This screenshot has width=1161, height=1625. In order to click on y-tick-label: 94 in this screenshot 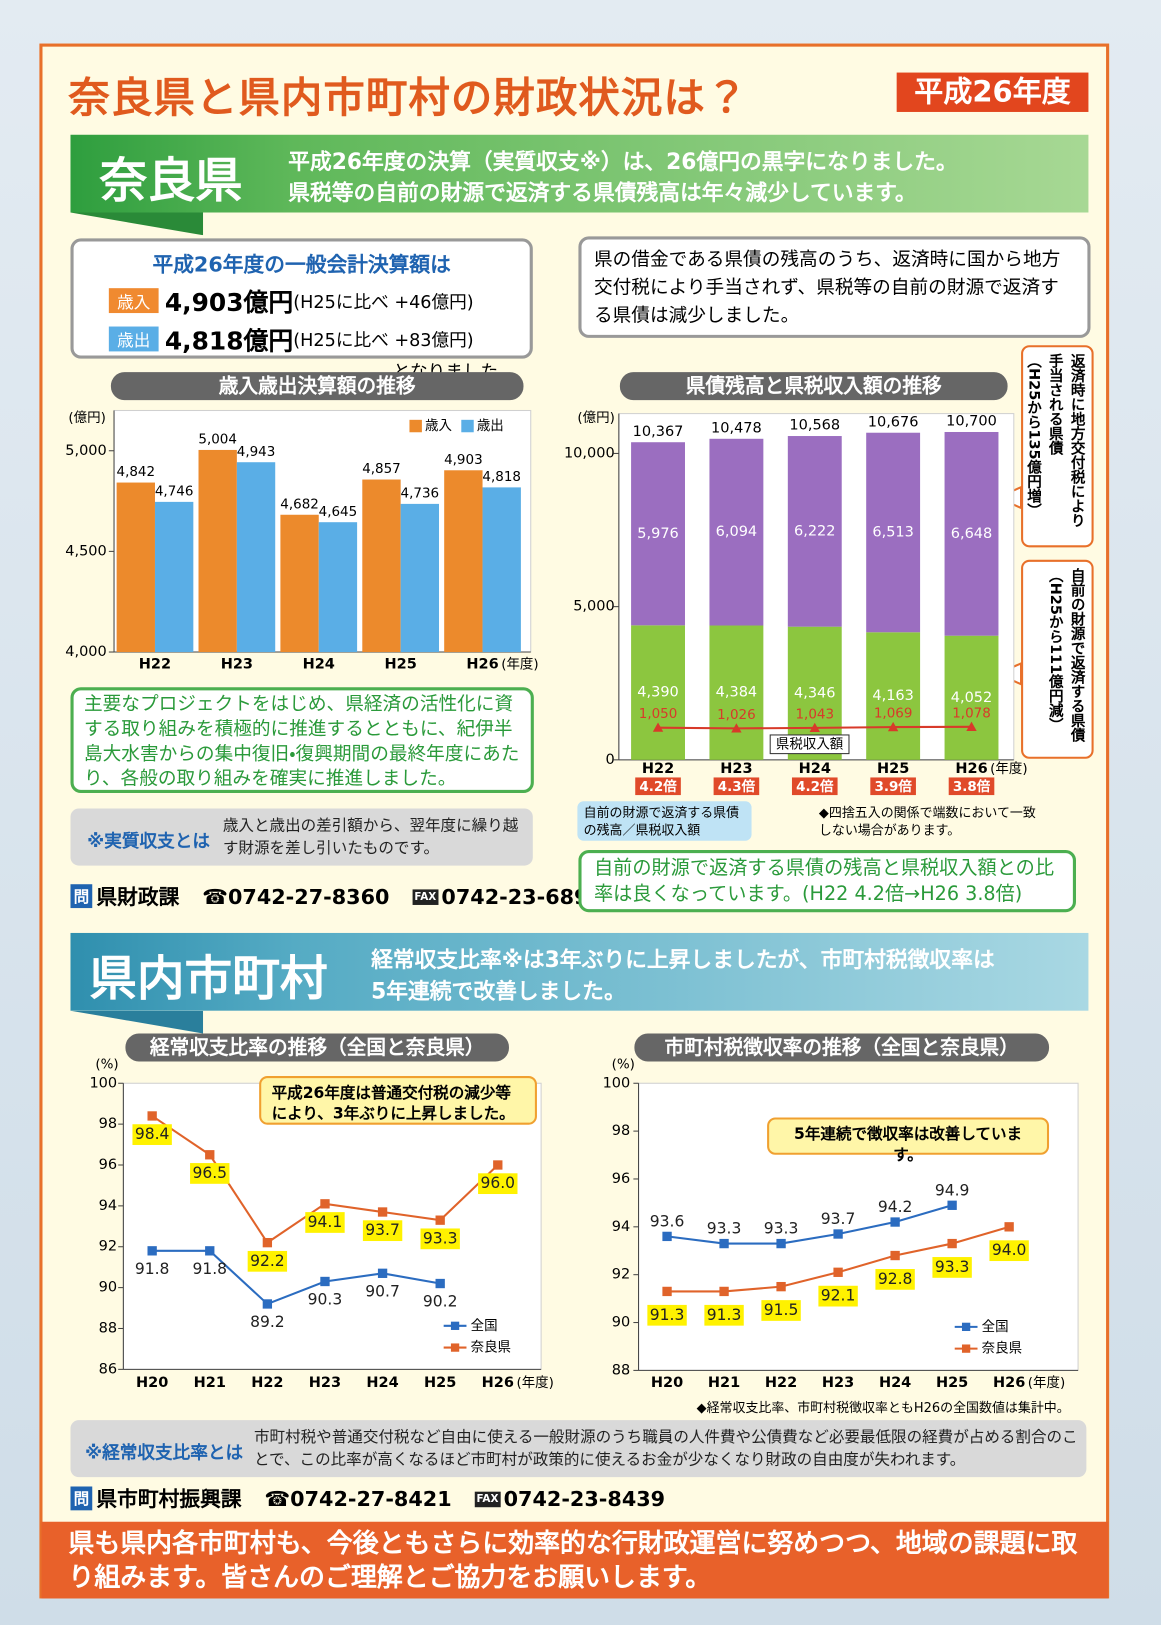, I will do `click(621, 1227)`.